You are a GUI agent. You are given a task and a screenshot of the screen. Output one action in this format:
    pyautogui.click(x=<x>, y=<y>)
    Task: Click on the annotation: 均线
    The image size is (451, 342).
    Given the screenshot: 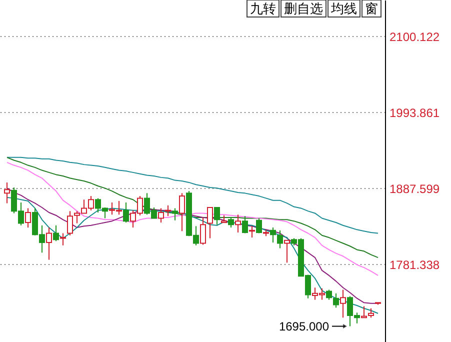 What is the action you would take?
    pyautogui.click(x=343, y=8)
    